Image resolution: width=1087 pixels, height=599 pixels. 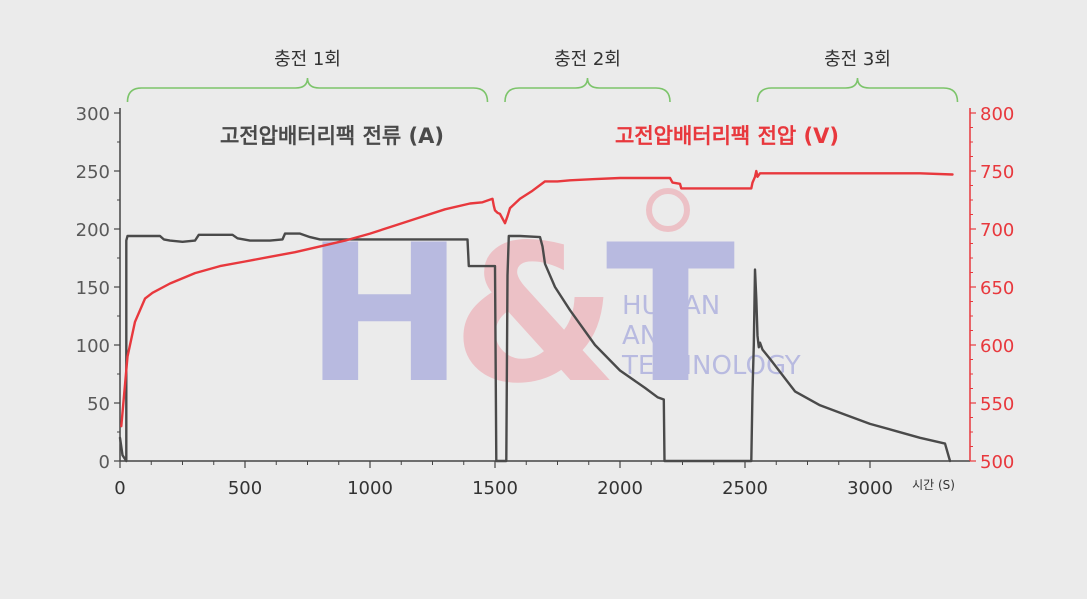 I want to click on left-tick-label: 200, so click(x=93, y=230).